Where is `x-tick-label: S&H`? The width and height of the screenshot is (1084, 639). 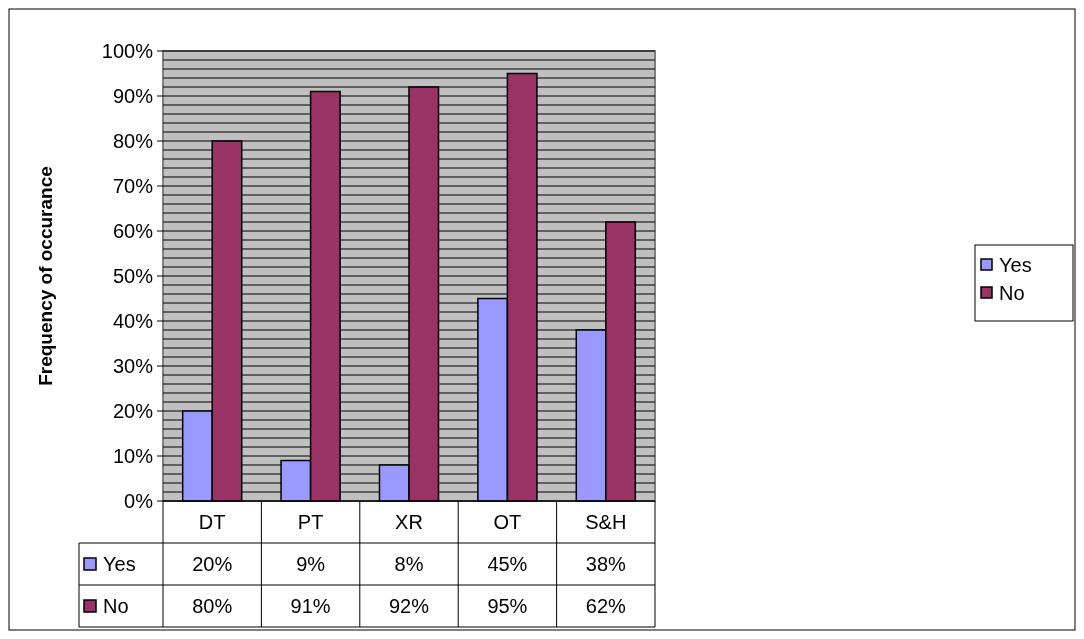 x-tick-label: S&H is located at coordinates (606, 522).